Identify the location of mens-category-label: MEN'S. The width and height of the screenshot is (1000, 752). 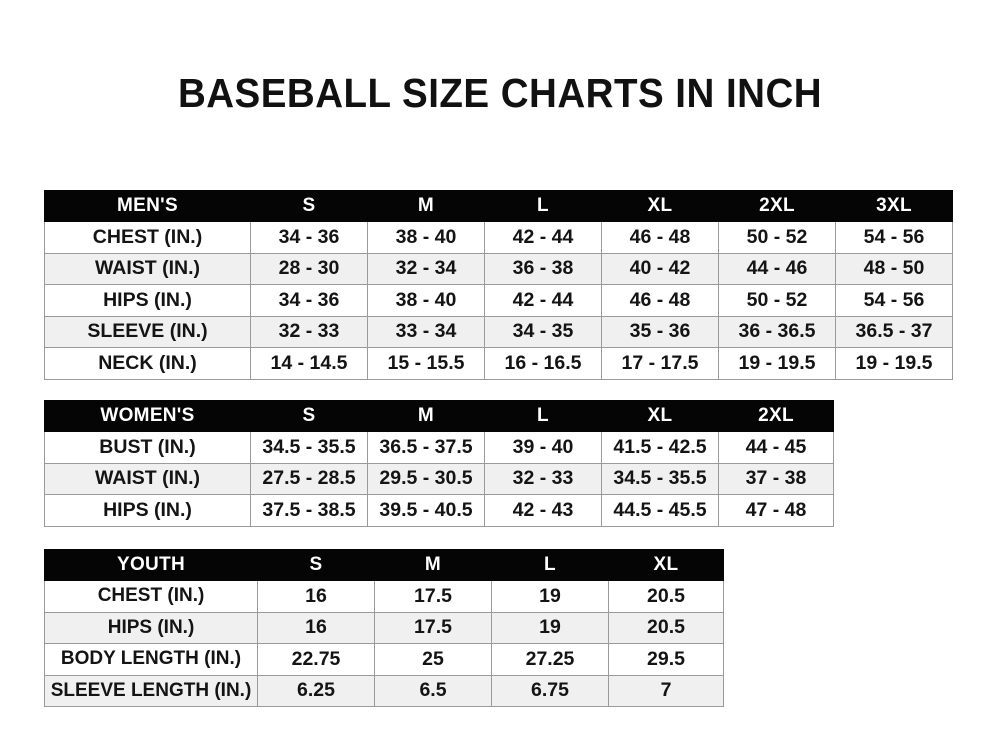
(147, 206).